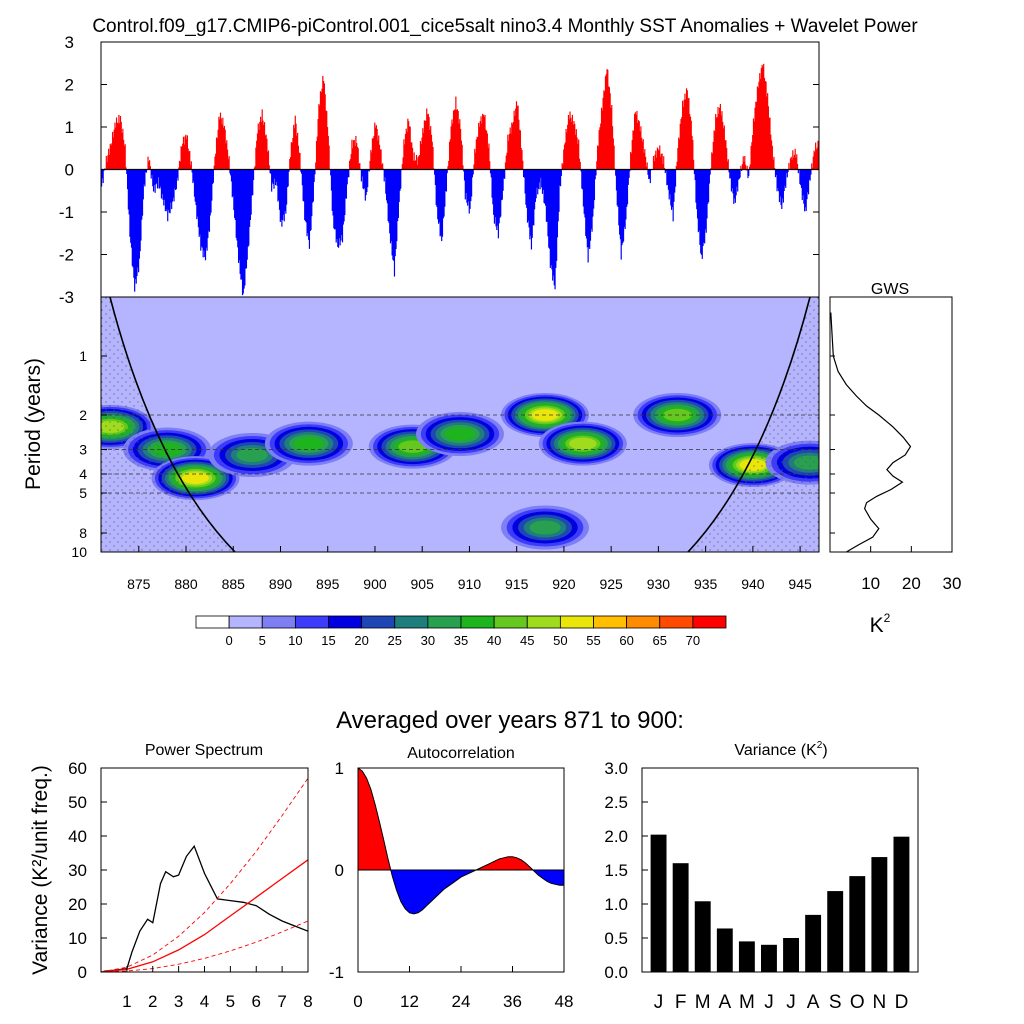 The image size is (1024, 1024). What do you see at coordinates (693, 640) in the screenshot?
I see `colorbar-label: 70` at bounding box center [693, 640].